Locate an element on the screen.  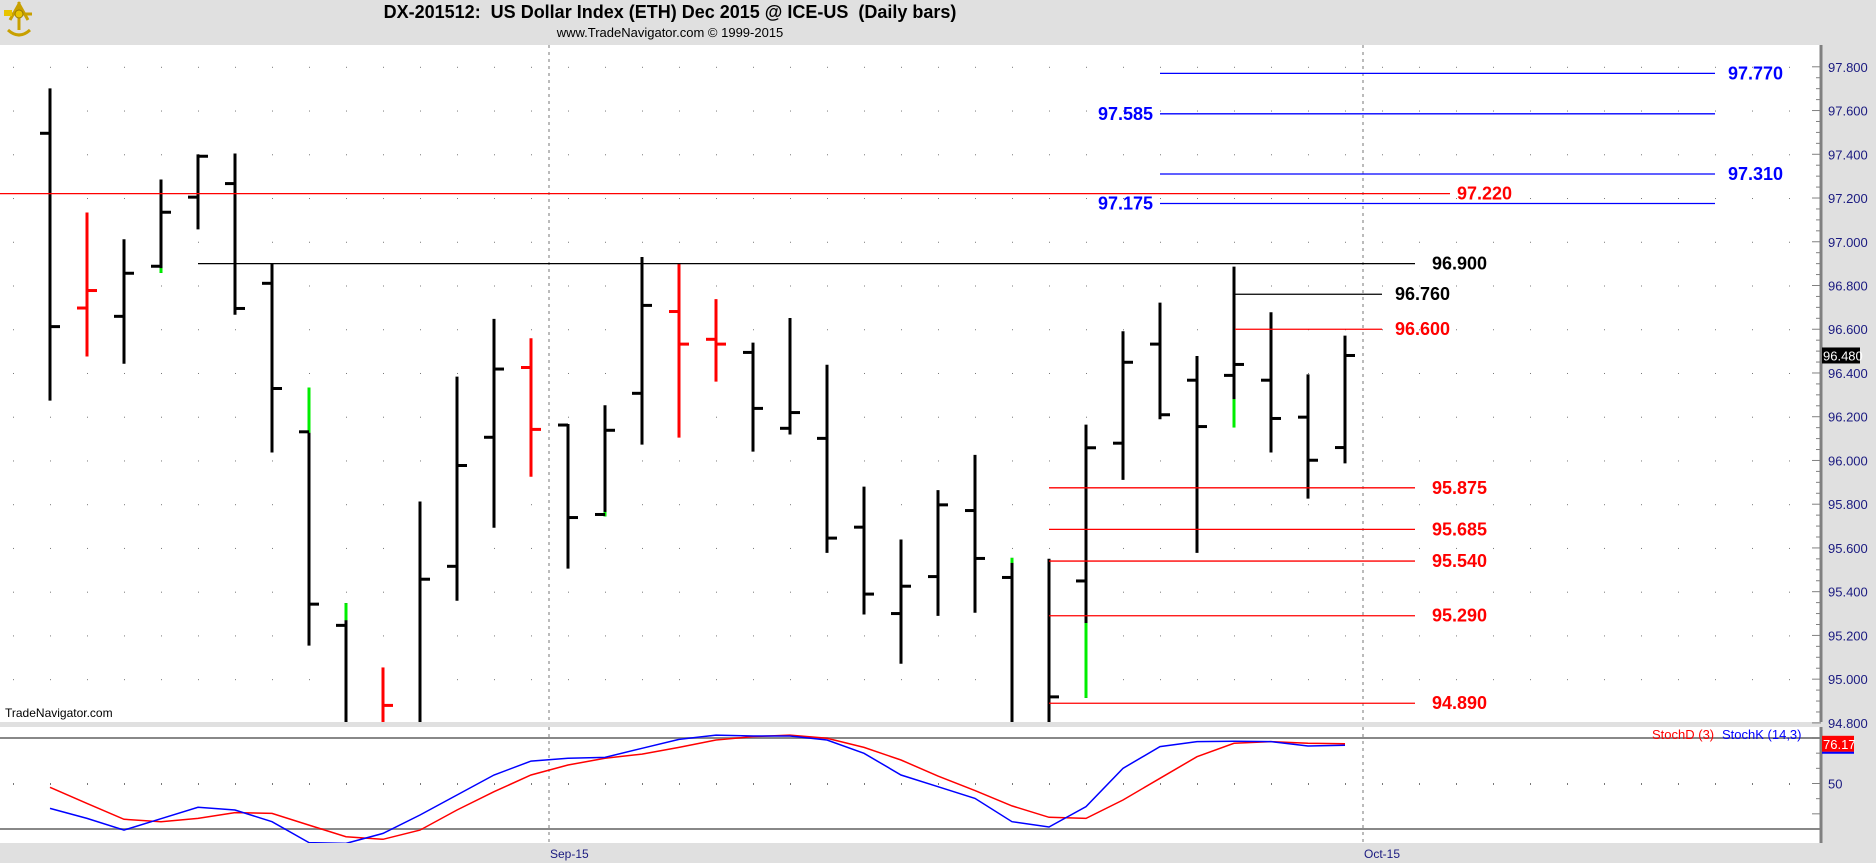
y-tick-label: 95.400 is located at coordinates (1848, 592).